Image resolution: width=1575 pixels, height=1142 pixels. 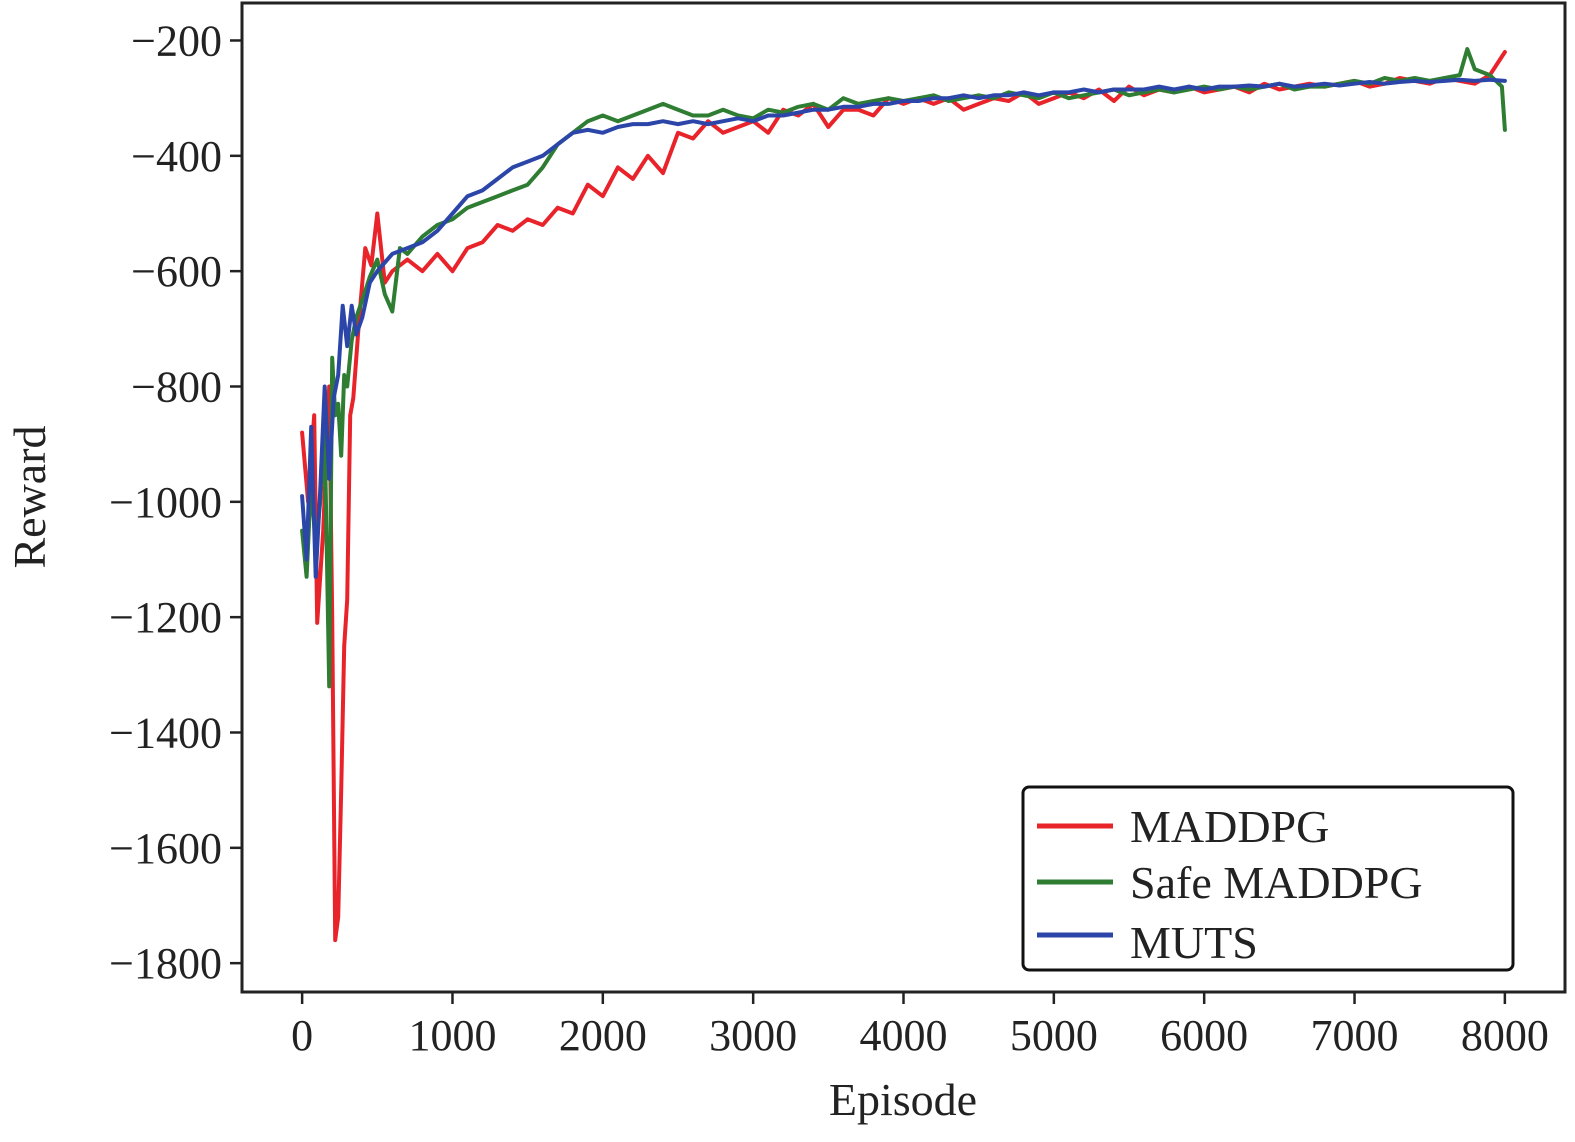 I want to click on x-tick-label: 4000, so click(x=904, y=1035).